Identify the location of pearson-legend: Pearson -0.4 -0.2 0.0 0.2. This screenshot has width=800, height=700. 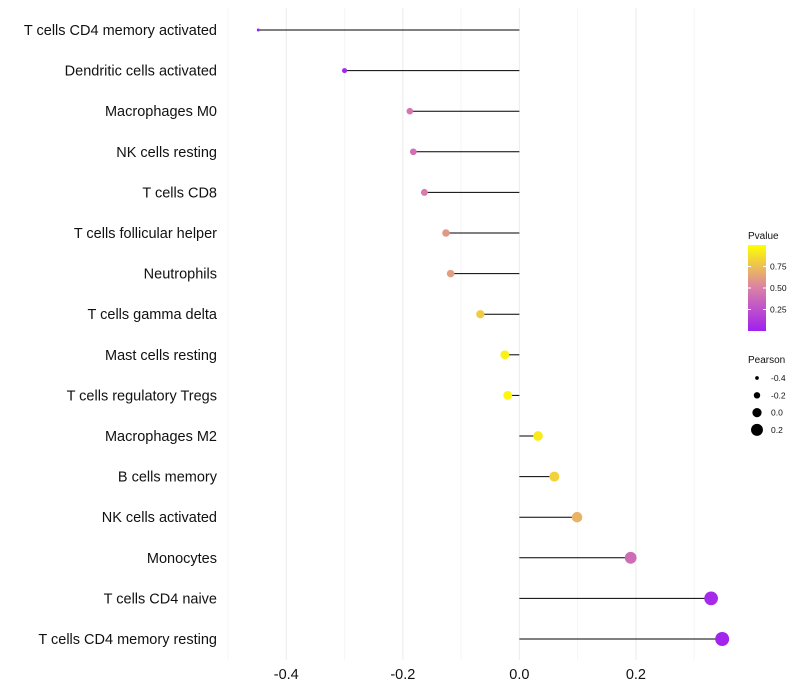
(767, 395).